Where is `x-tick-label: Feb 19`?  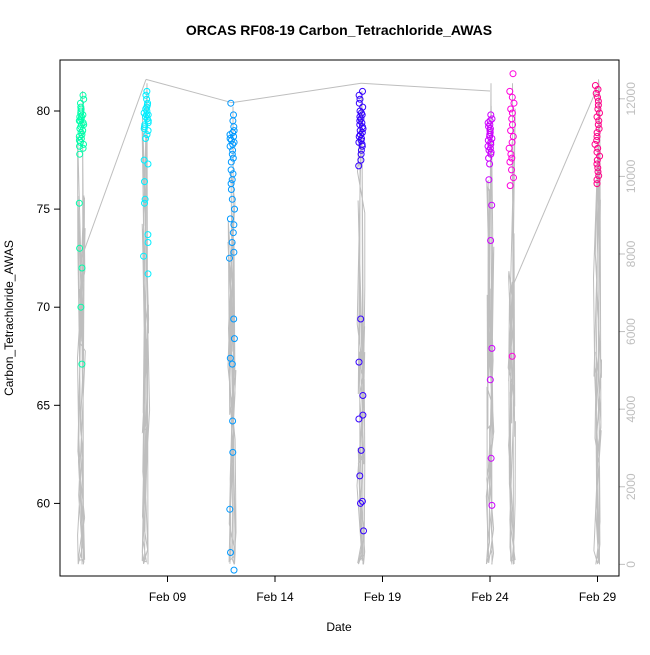 x-tick-label: Feb 19 is located at coordinates (383, 597).